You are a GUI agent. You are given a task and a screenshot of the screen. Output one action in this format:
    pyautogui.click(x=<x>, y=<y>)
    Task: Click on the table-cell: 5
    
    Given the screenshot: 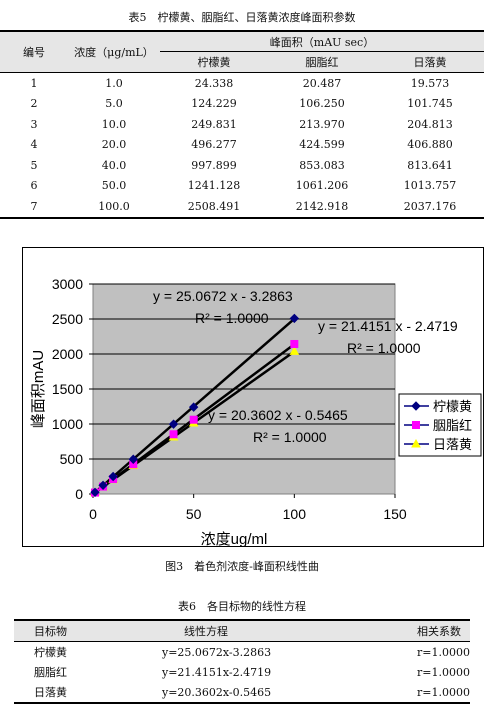 What is the action you would take?
    pyautogui.click(x=34, y=165)
    